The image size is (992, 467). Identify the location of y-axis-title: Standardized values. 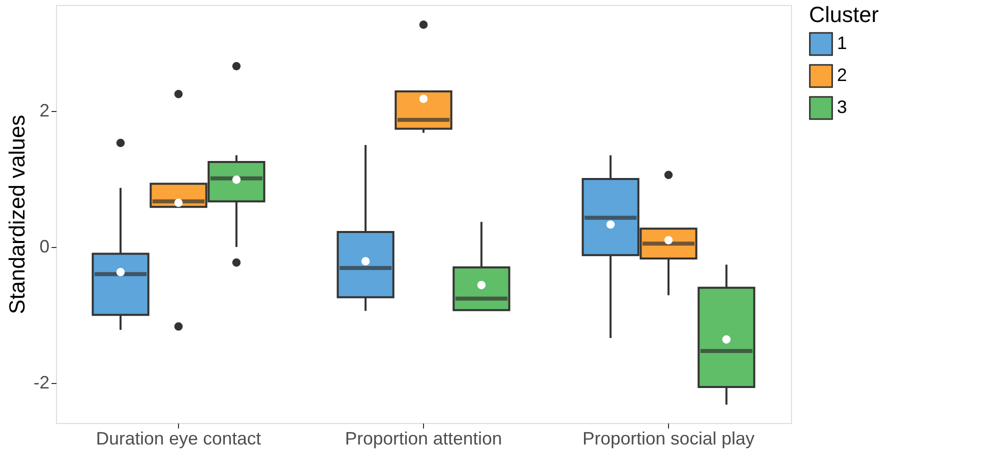
(17, 214).